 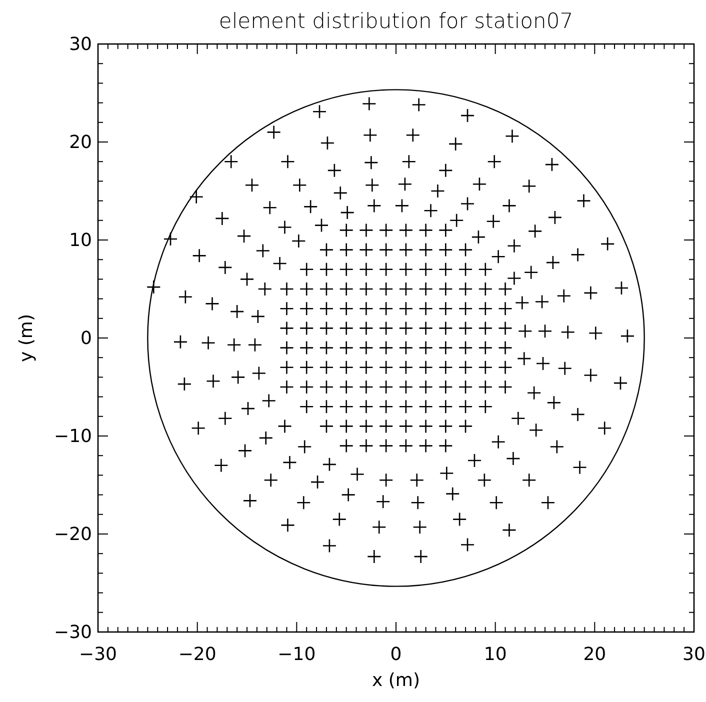 I want to click on x-tick-label: 30, so click(x=694, y=654).